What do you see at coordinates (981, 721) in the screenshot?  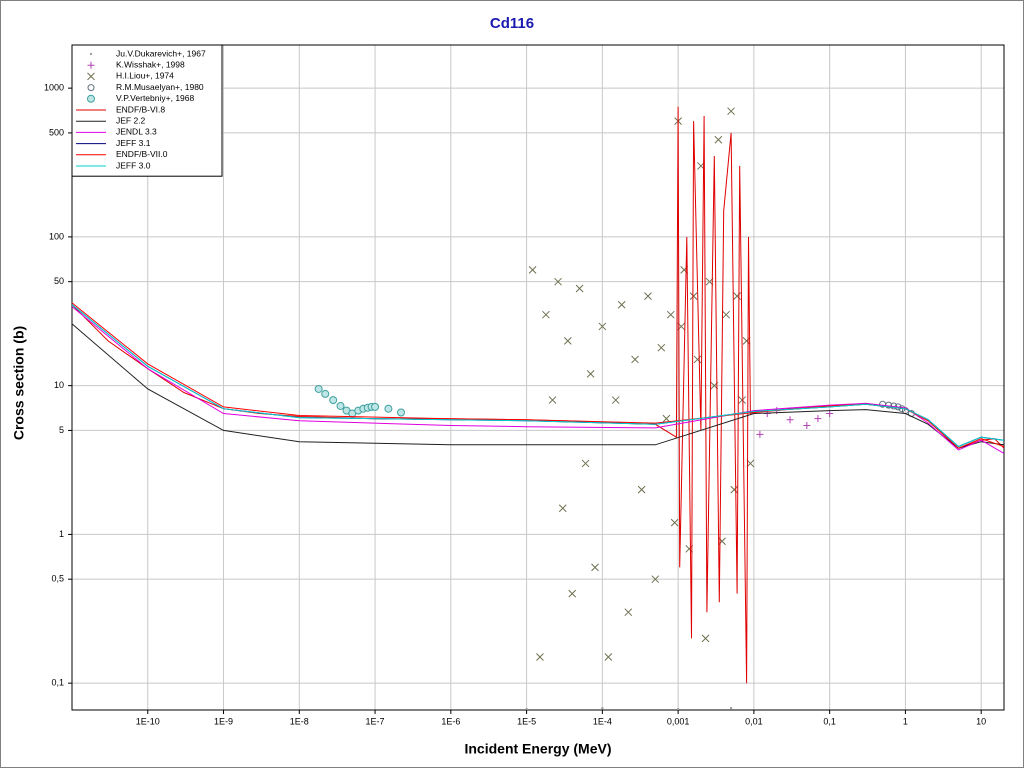 I see `x-tick-label: 10` at bounding box center [981, 721].